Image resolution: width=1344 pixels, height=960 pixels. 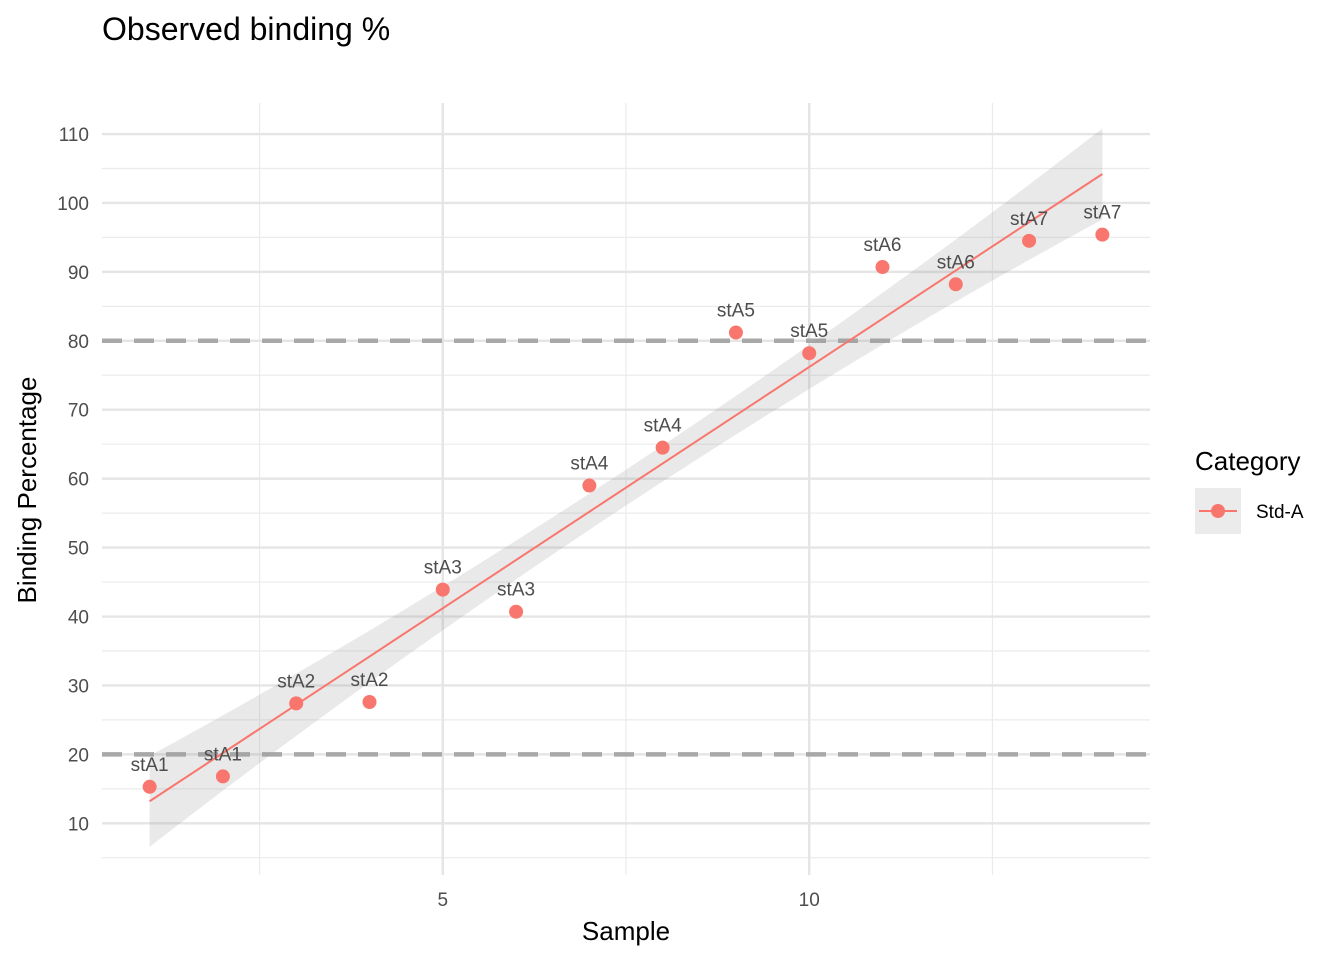 What do you see at coordinates (628, 900) in the screenshot?
I see `x-tick-labels: 5 10` at bounding box center [628, 900].